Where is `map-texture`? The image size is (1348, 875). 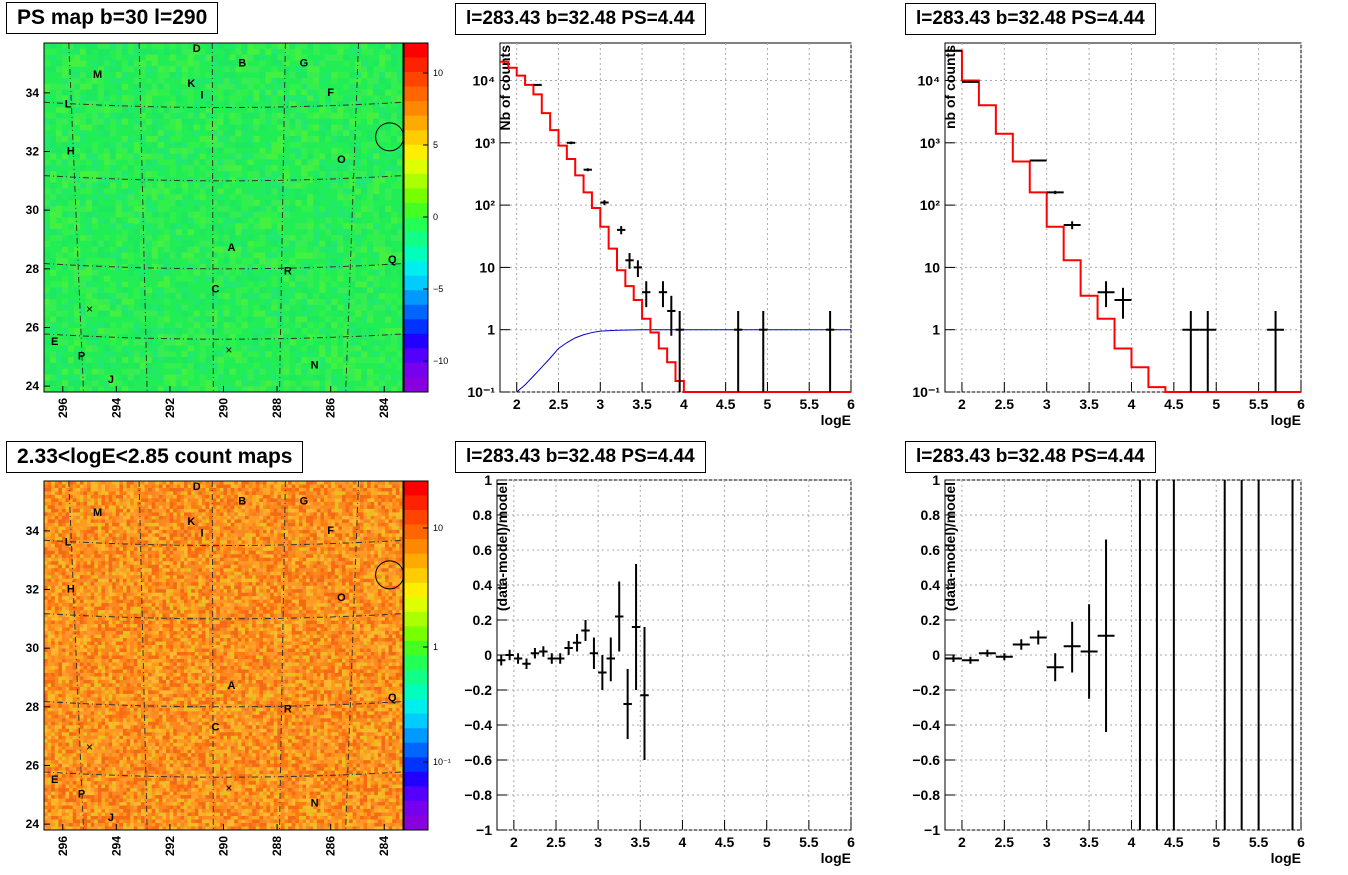
map-texture is located at coordinates (224, 656).